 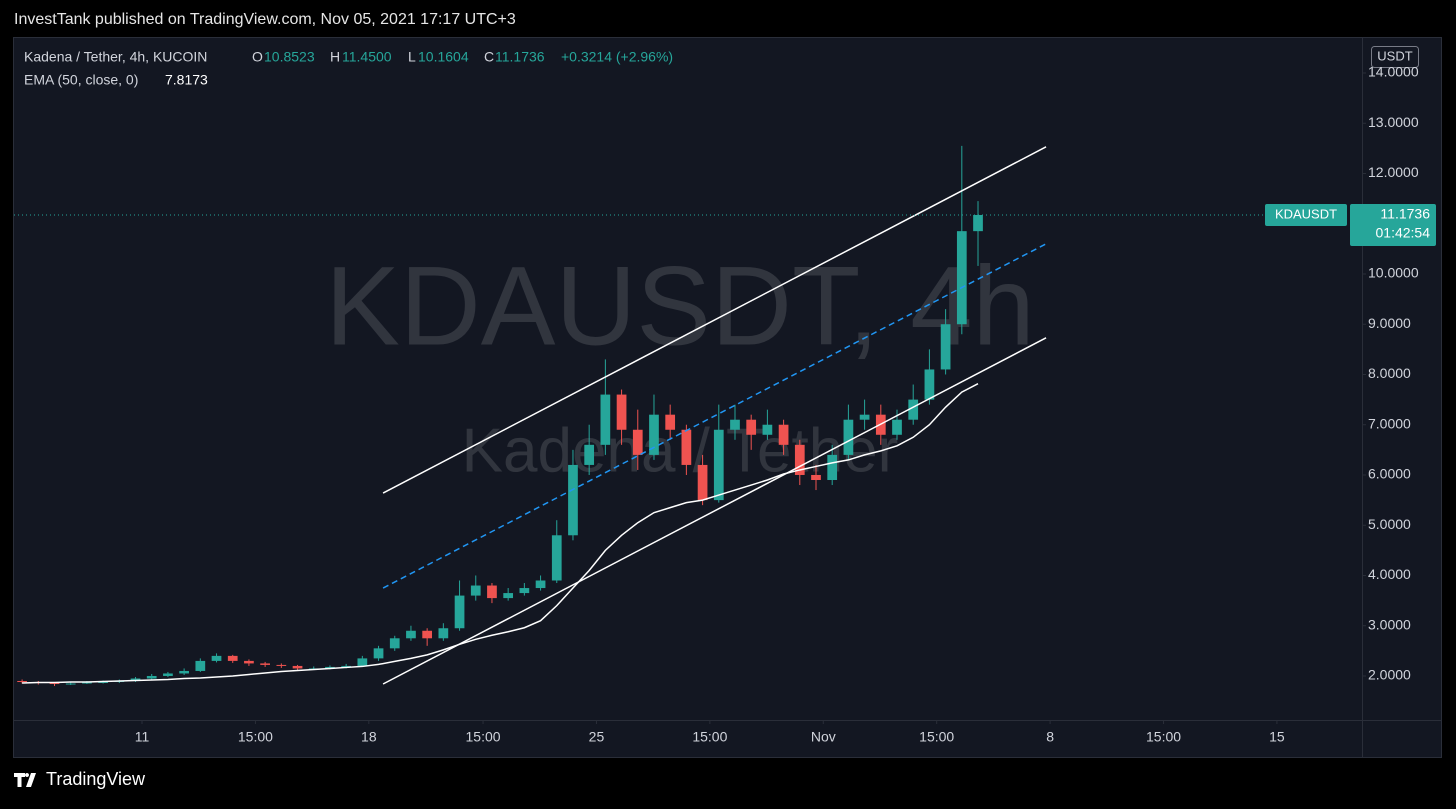 I want to click on watermark: KDAUSDT, 4h Kadena / Tether, so click(x=680, y=365).